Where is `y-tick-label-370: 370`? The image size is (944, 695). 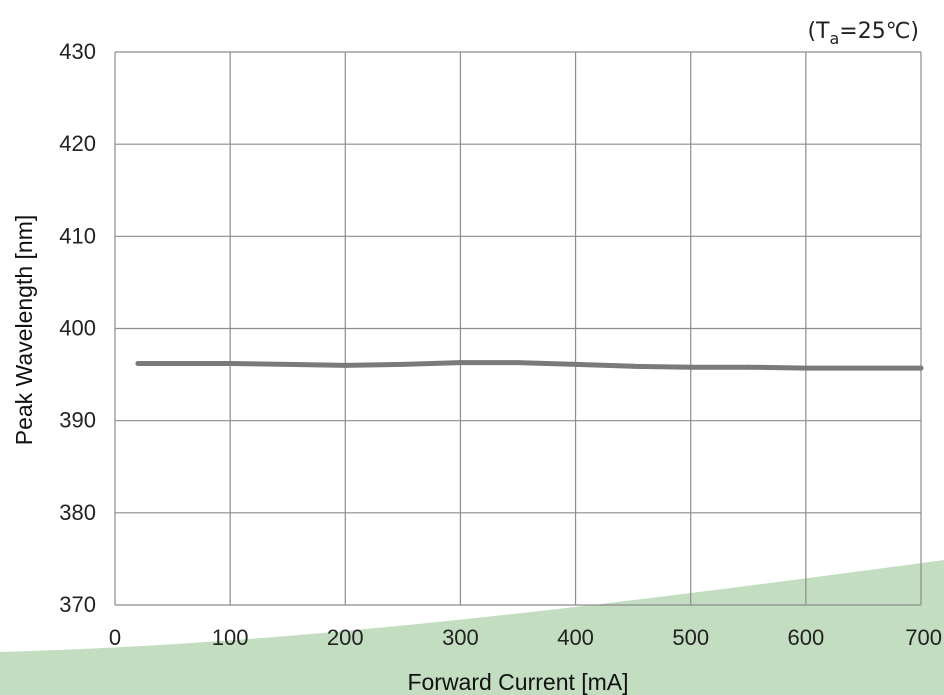
y-tick-label-370: 370 is located at coordinates (77, 604).